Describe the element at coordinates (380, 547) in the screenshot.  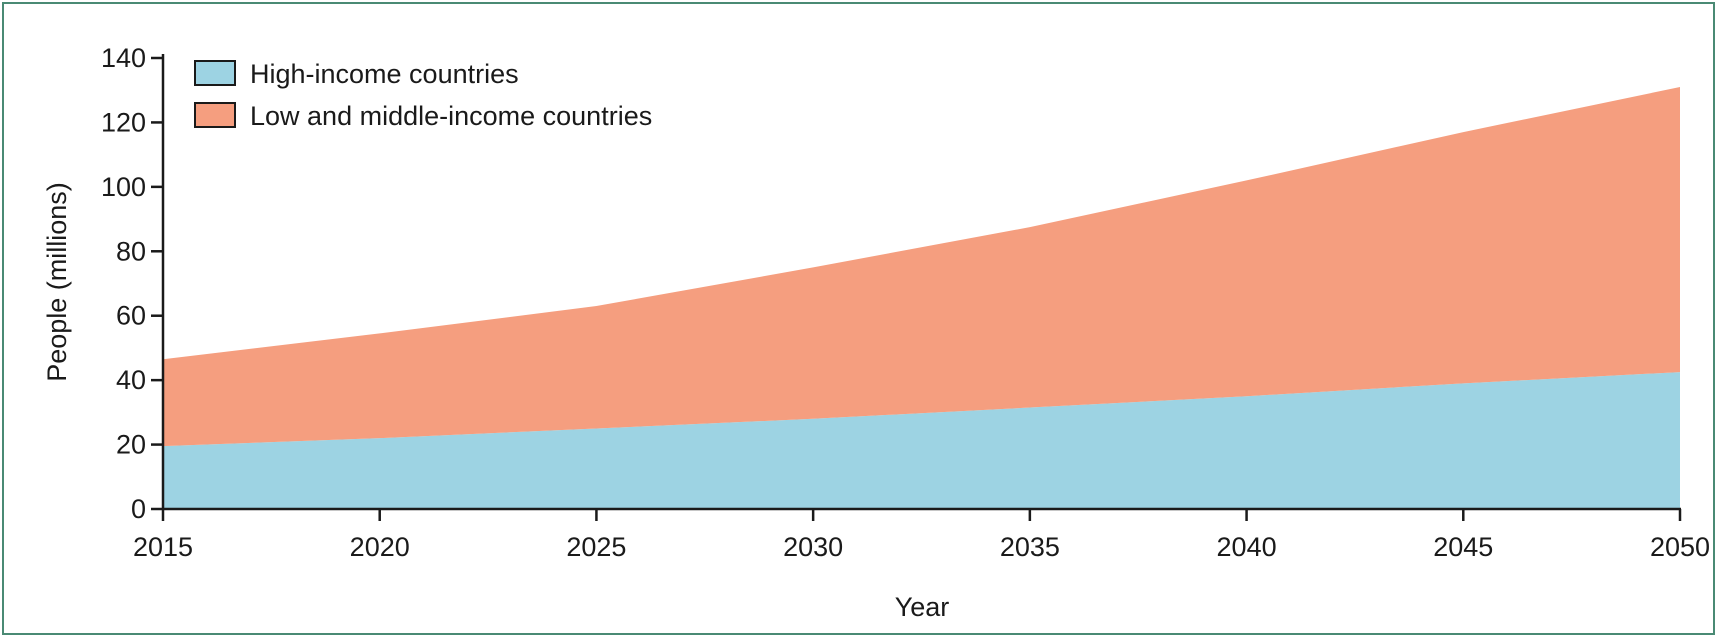
I see `x-tick-label: 2020` at that location.